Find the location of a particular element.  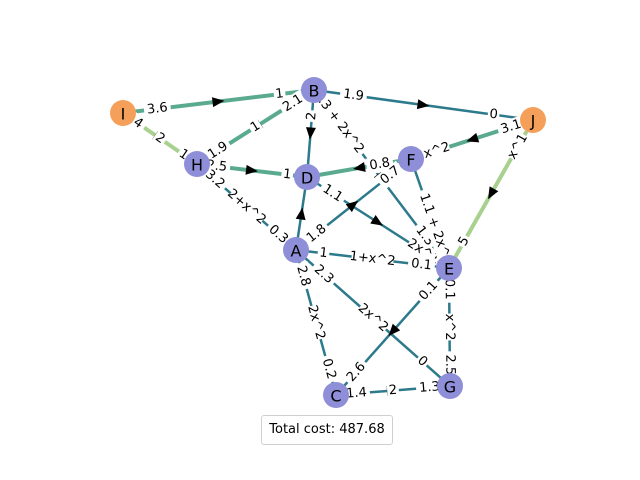

node-B is located at coordinates (314, 90).